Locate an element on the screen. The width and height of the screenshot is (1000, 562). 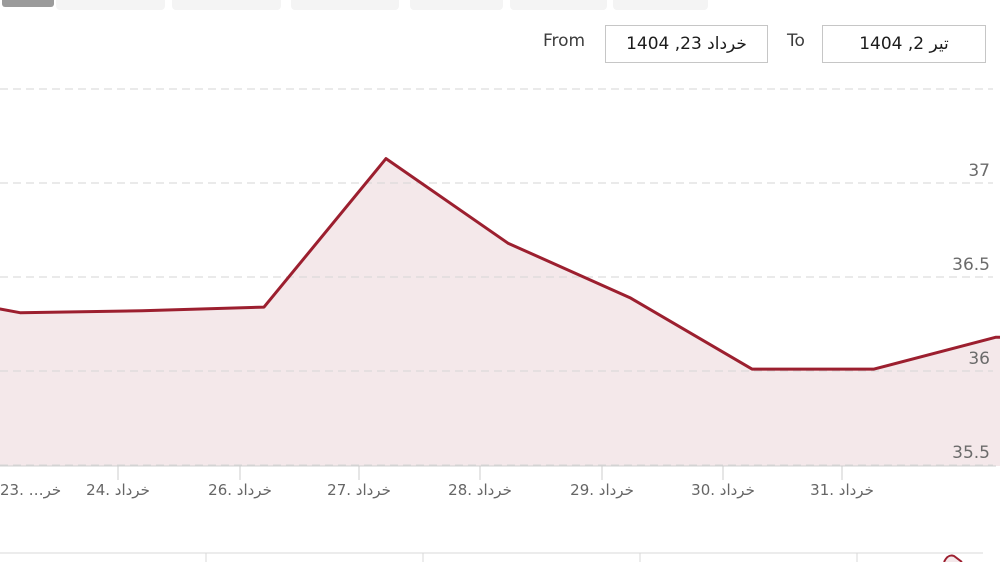
x-axis-label: 31. خرداد is located at coordinates (842, 490).